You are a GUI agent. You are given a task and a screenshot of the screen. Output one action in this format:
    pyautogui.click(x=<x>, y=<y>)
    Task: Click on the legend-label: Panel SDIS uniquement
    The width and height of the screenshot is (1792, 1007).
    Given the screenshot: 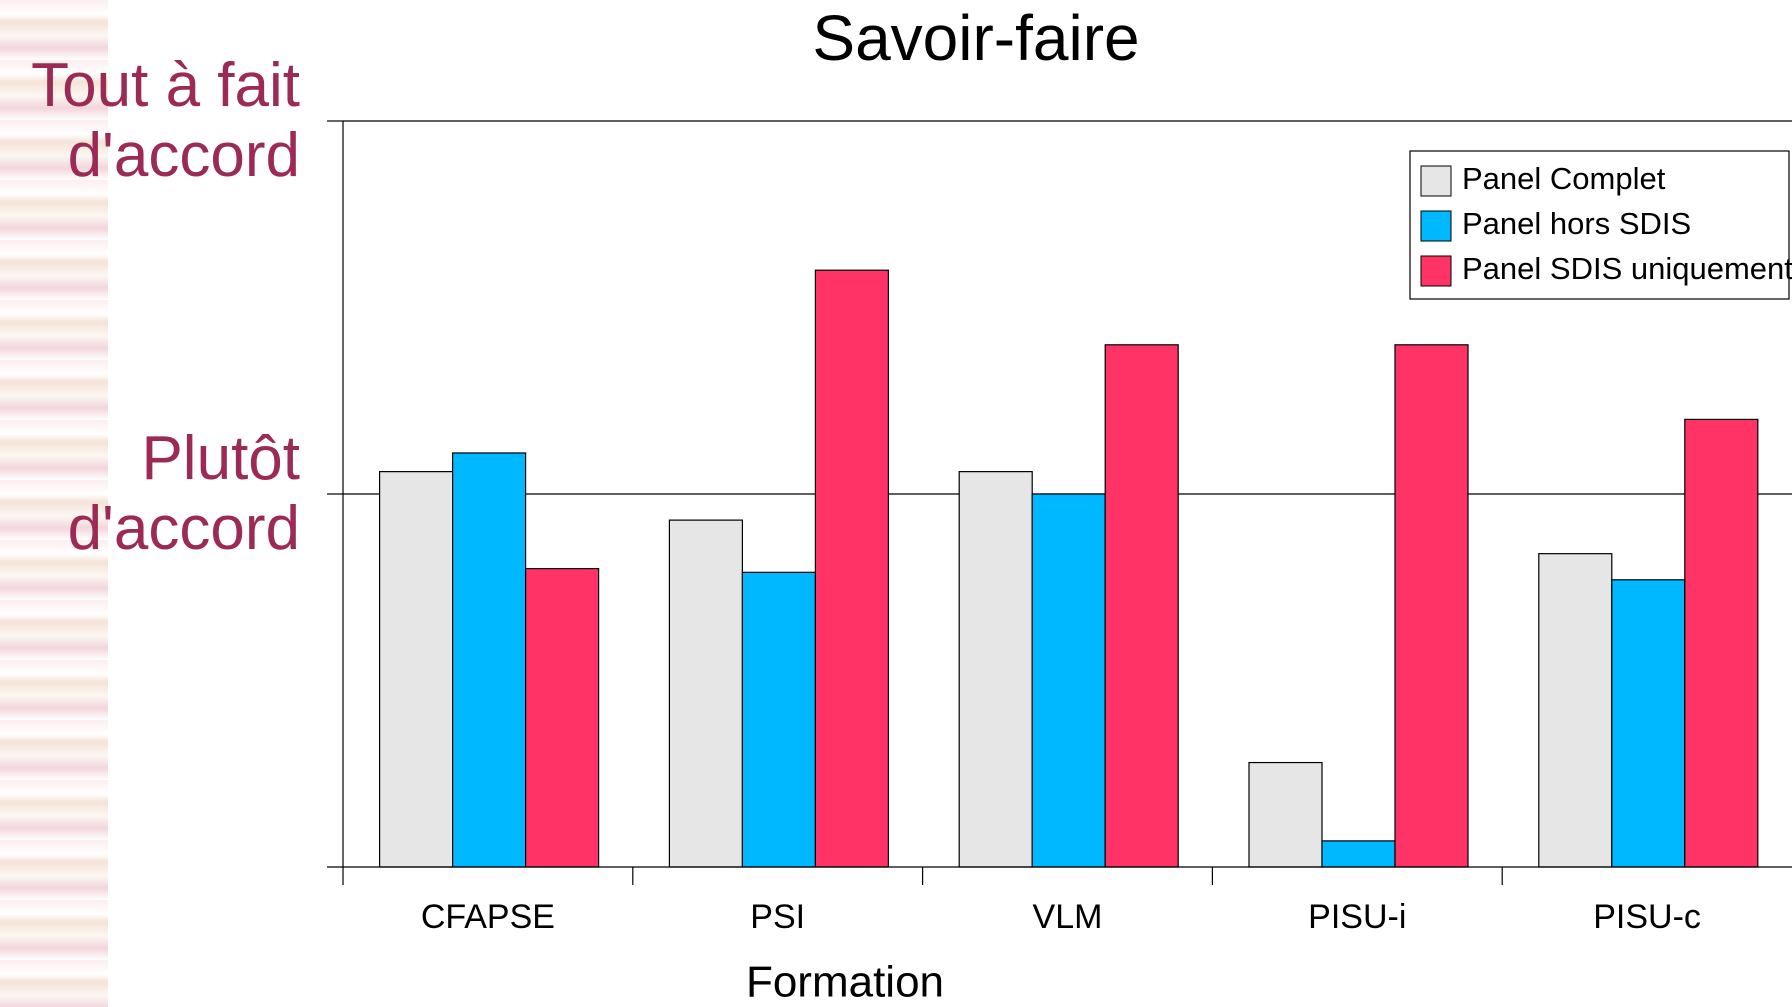 What is the action you would take?
    pyautogui.click(x=1627, y=268)
    